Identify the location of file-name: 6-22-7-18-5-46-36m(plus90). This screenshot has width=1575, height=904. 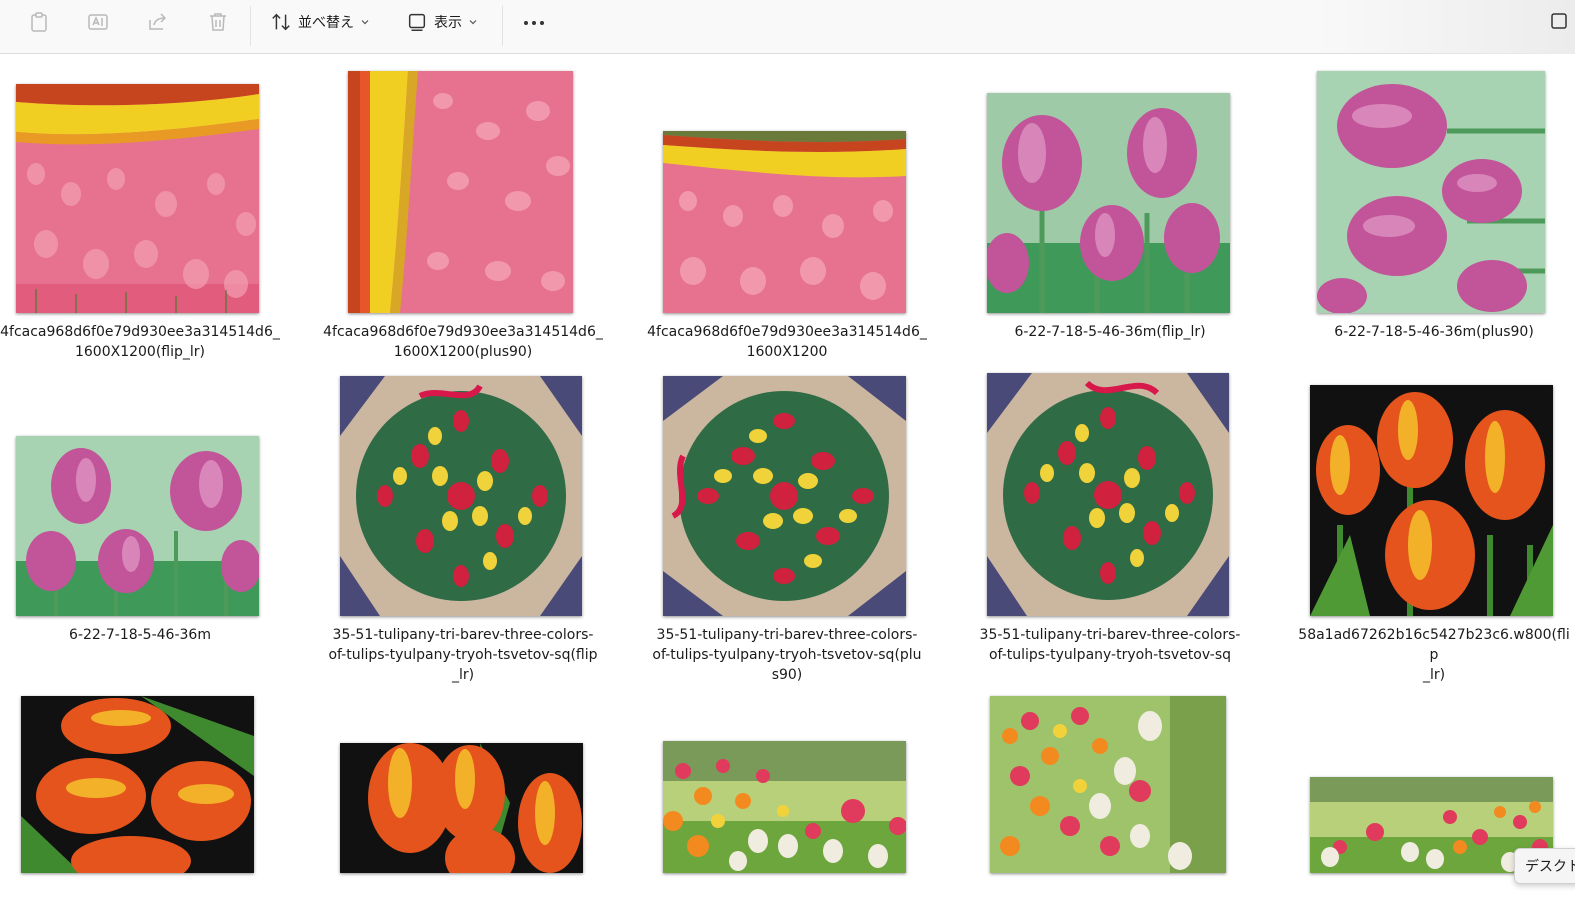
(1434, 332).